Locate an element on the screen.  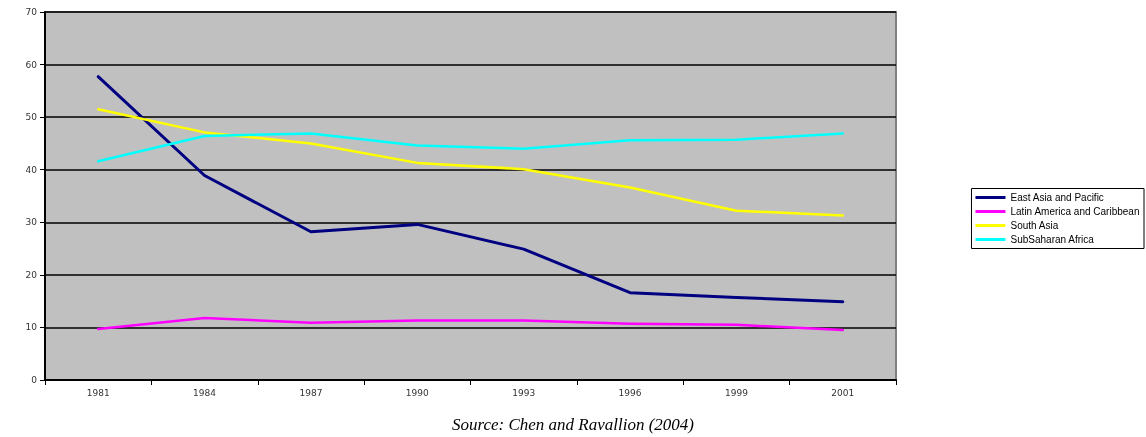
x-tick-label: 1984 is located at coordinates (205, 392).